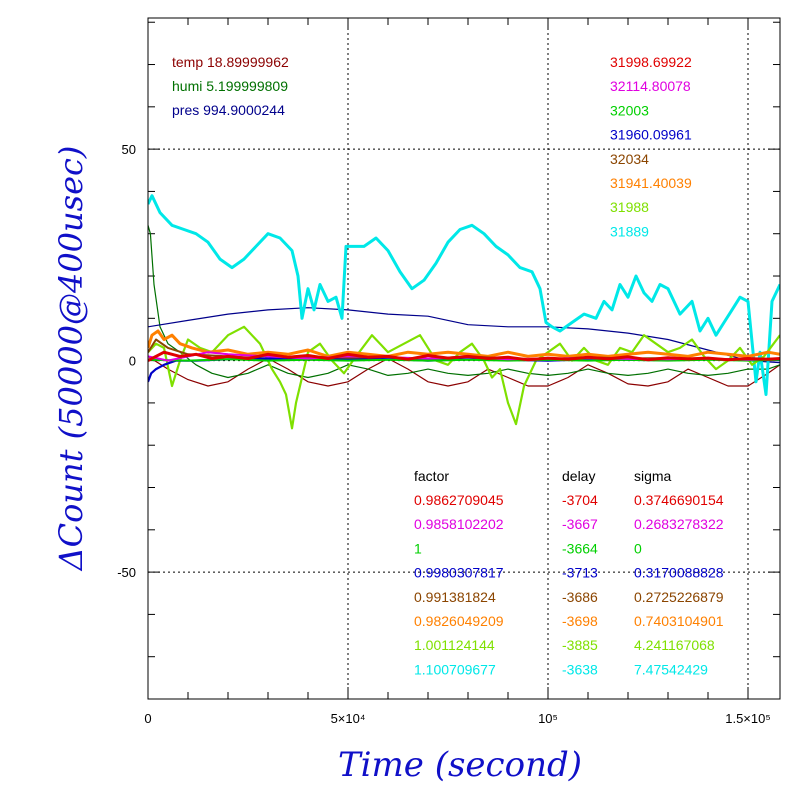 This screenshot has height=797, width=797. What do you see at coordinates (580, 621) in the screenshot?
I see `table-cell-delay: -3698` at bounding box center [580, 621].